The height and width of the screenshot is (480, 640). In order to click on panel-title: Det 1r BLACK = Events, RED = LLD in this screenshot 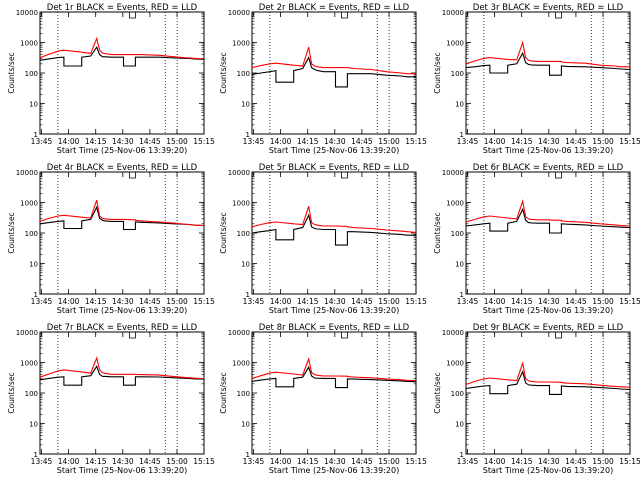, I will do `click(122, 8)`.